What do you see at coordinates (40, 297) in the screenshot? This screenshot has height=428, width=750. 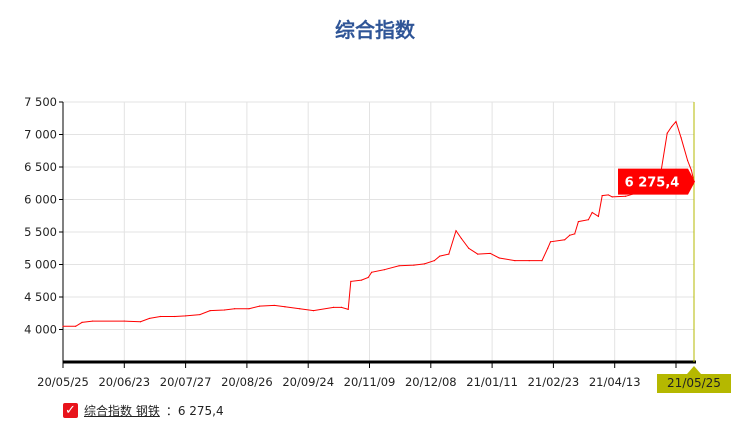 I see `y-tick-label: 4 500` at bounding box center [40, 297].